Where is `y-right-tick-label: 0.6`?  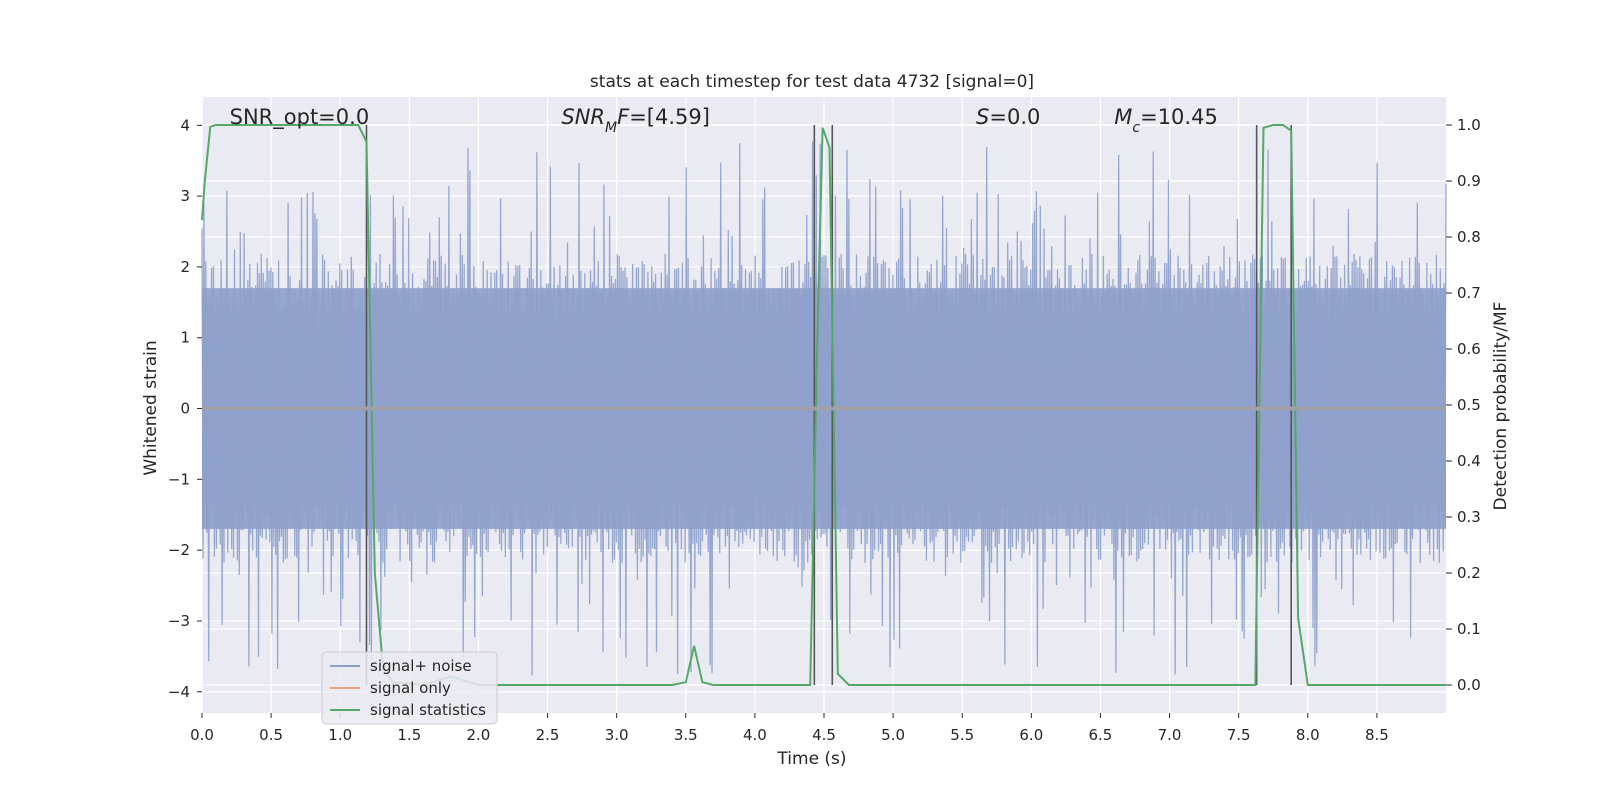 y-right-tick-label: 0.6 is located at coordinates (1469, 349).